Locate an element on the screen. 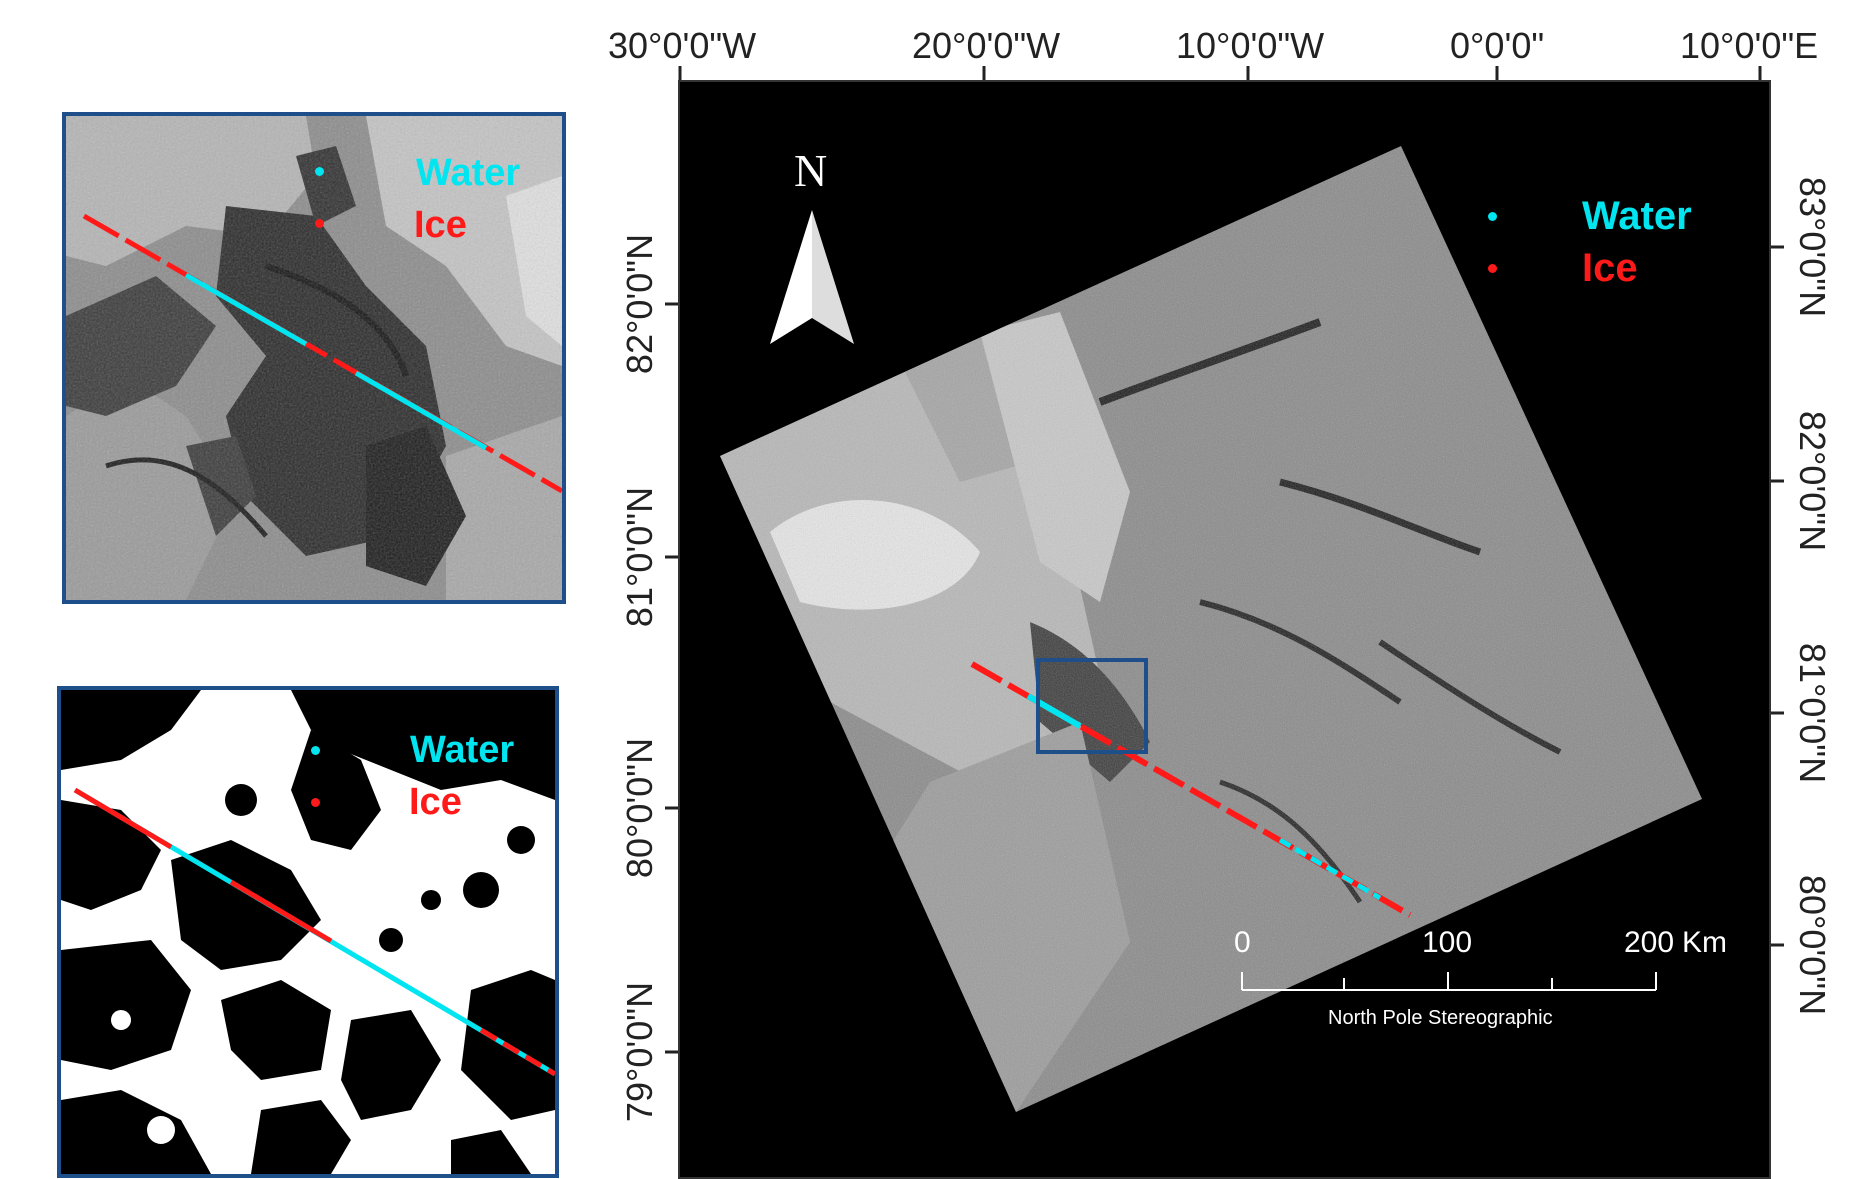 The image size is (1864, 1179). inset-sar-image is located at coordinates (314, 358).